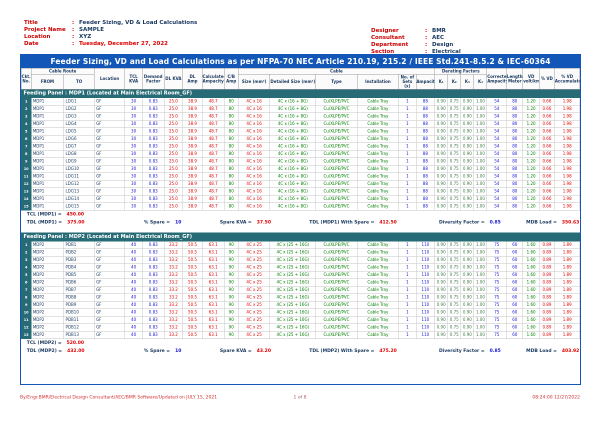 The height and width of the screenshot is (424, 600). I want to click on totals-value: 520.00, so click(75, 343).